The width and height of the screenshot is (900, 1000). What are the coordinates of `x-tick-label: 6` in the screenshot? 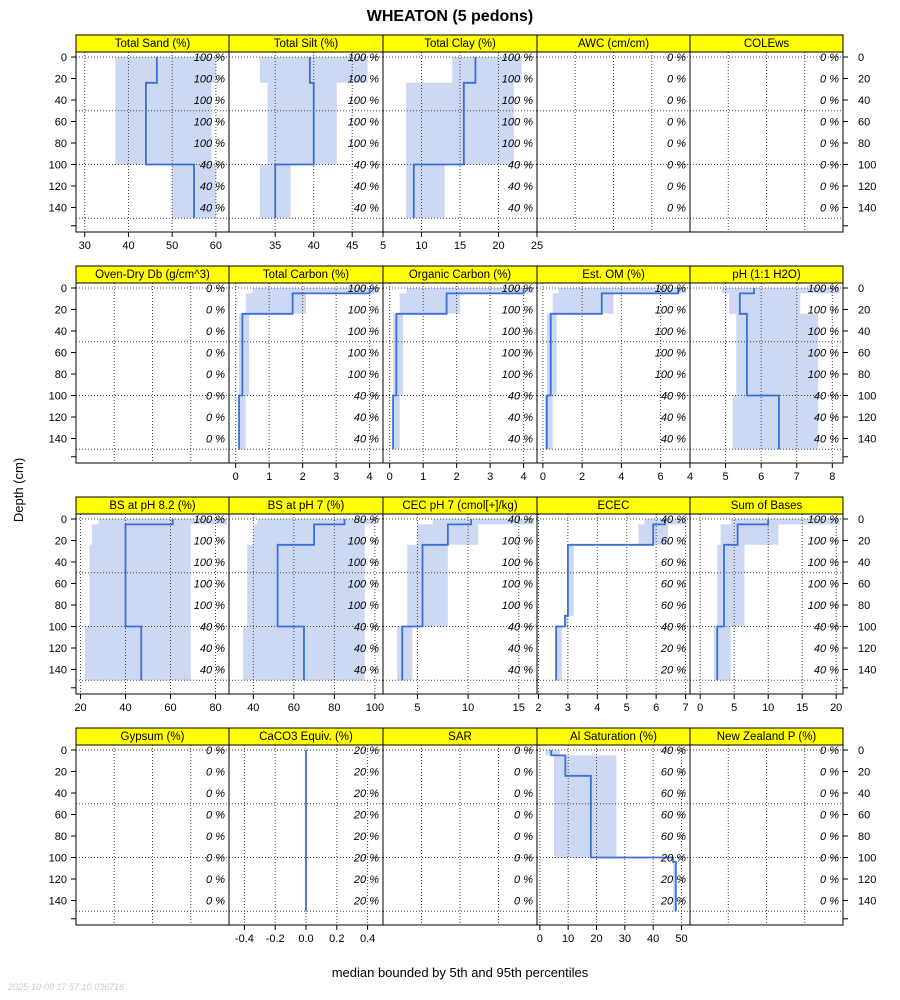 It's located at (656, 708).